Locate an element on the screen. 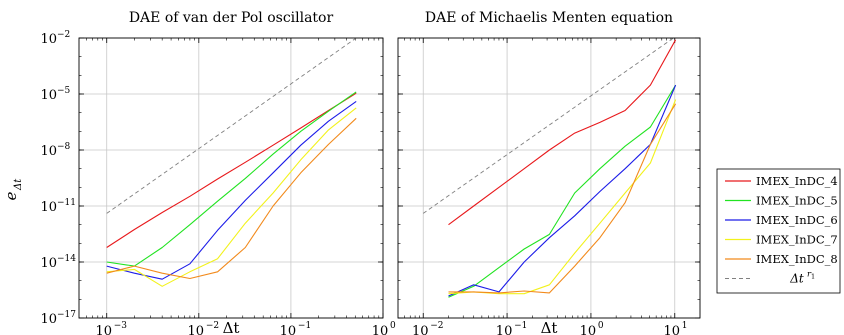 Image resolution: width=844 pixels, height=335 pixels. x-tick-label-exponent: 1 is located at coordinates (685, 326).